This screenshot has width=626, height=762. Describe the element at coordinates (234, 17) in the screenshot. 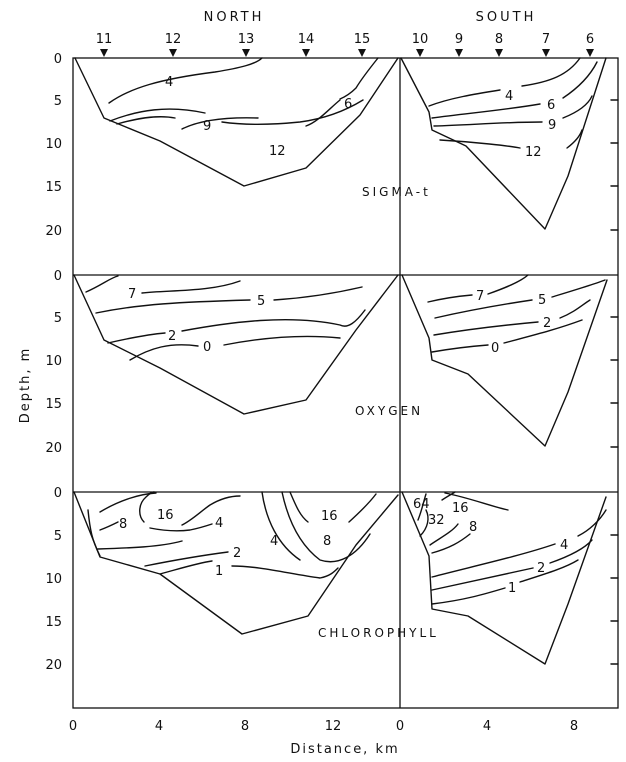

I see `north-heading: NORTH` at that location.